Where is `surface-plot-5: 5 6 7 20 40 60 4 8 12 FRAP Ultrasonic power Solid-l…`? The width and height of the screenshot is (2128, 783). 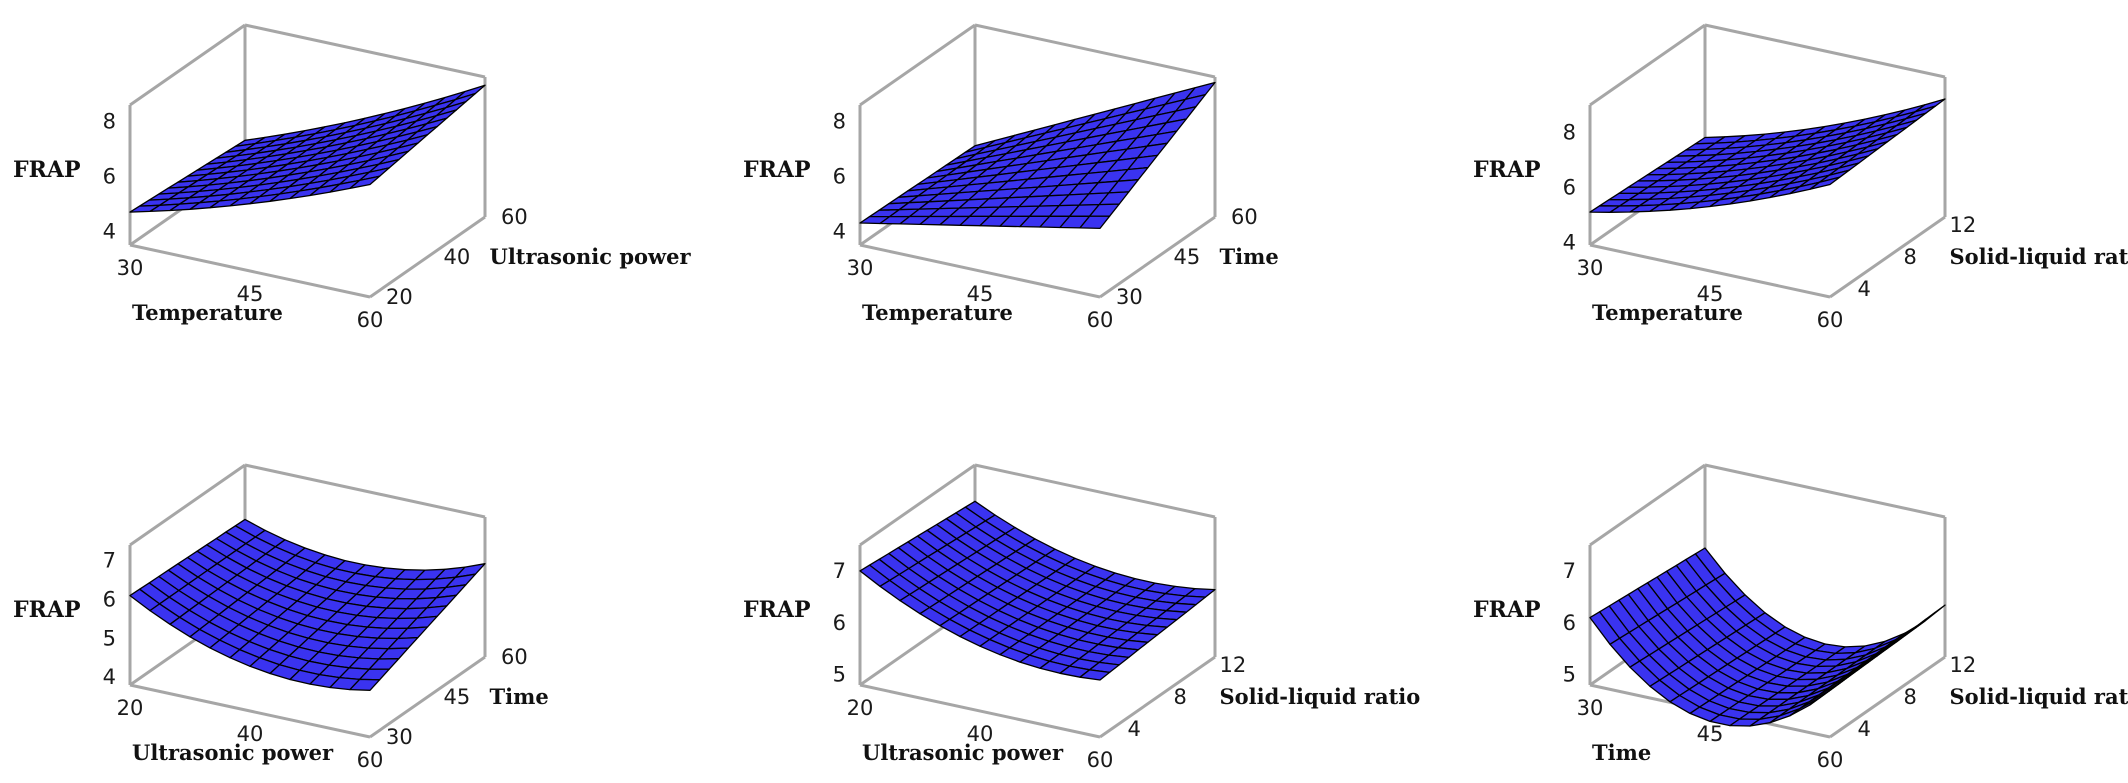 surface-plot-5: 5 6 7 20 40 60 4 8 12 FRAP Ultrasonic power Solid-l… is located at coordinates (1082, 617).